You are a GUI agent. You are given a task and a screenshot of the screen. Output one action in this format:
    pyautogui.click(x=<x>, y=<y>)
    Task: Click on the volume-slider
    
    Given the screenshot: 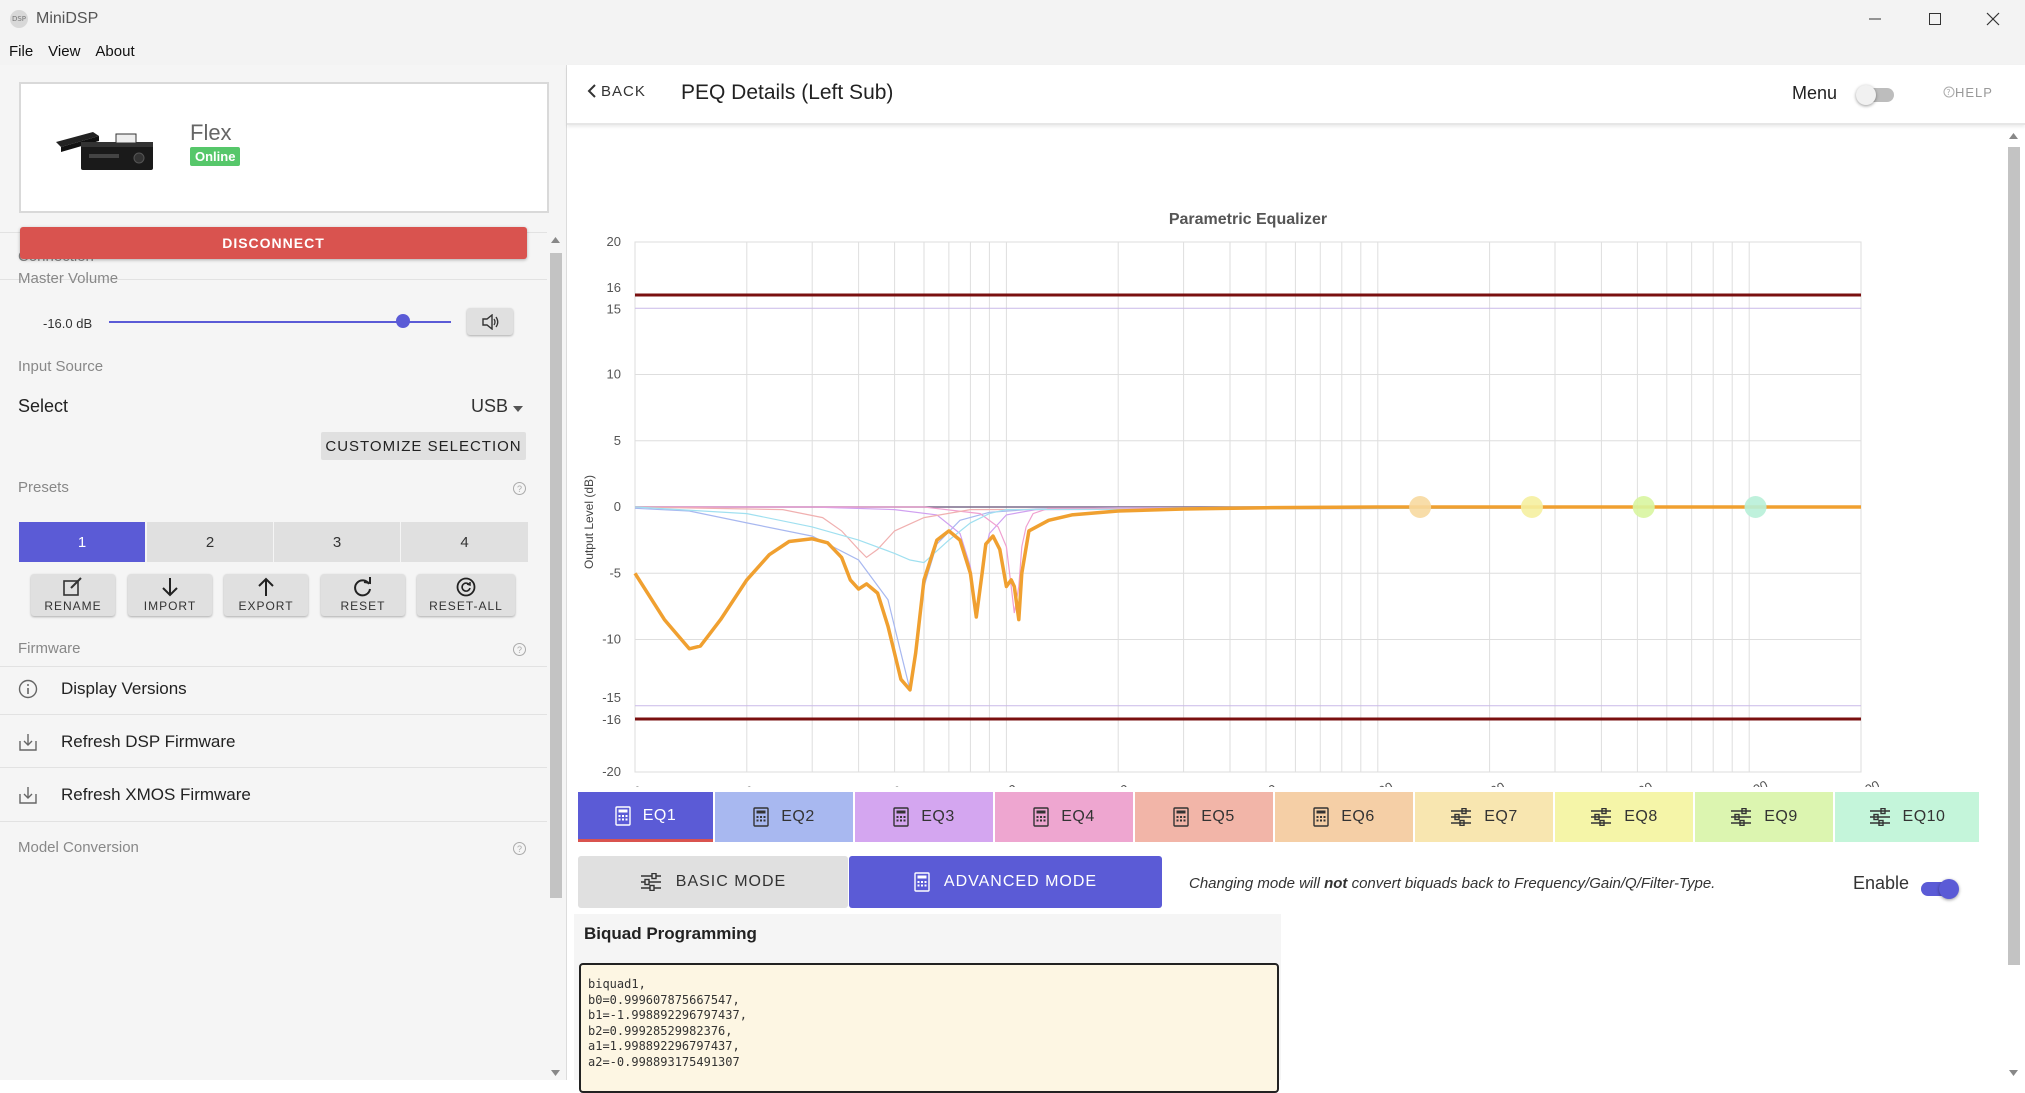 What is the action you would take?
    pyautogui.click(x=280, y=322)
    